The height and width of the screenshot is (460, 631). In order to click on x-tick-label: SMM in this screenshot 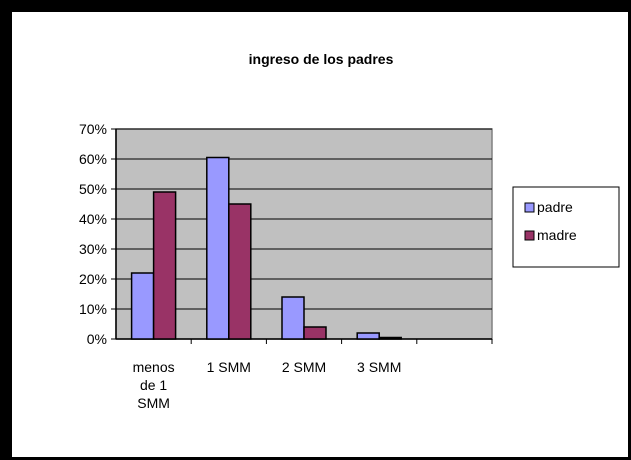, I will do `click(153, 403)`.